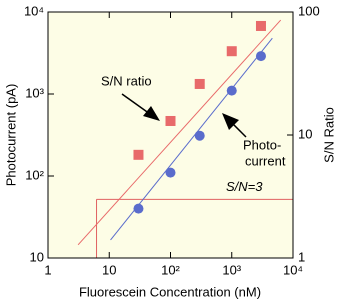  What do you see at coordinates (305, 133) in the screenshot?
I see `y2-tick-label: 10` at bounding box center [305, 133].